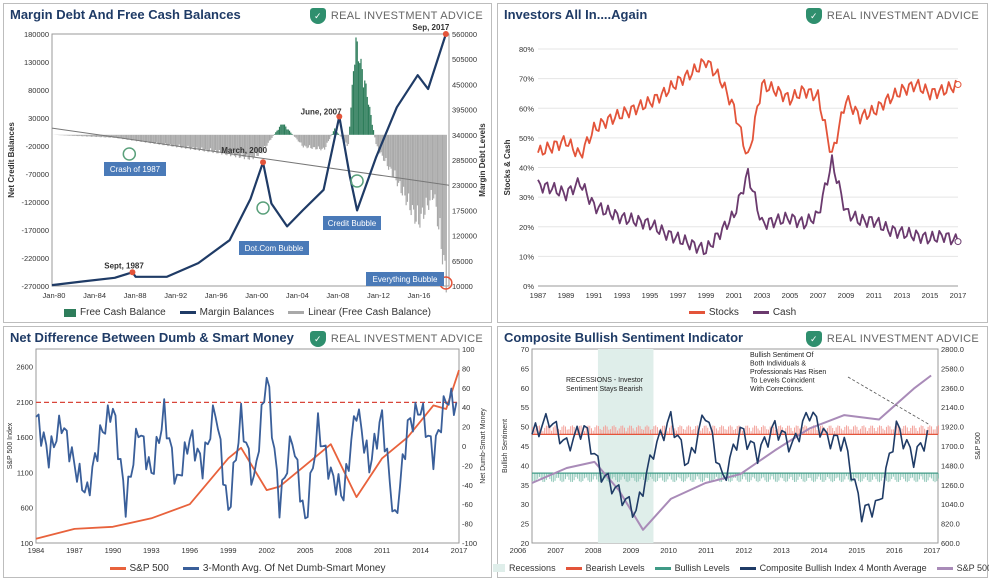 This screenshot has width=989, height=581. Describe the element at coordinates (528, 286) in the screenshot. I see `y-tick-label: 0%` at that location.